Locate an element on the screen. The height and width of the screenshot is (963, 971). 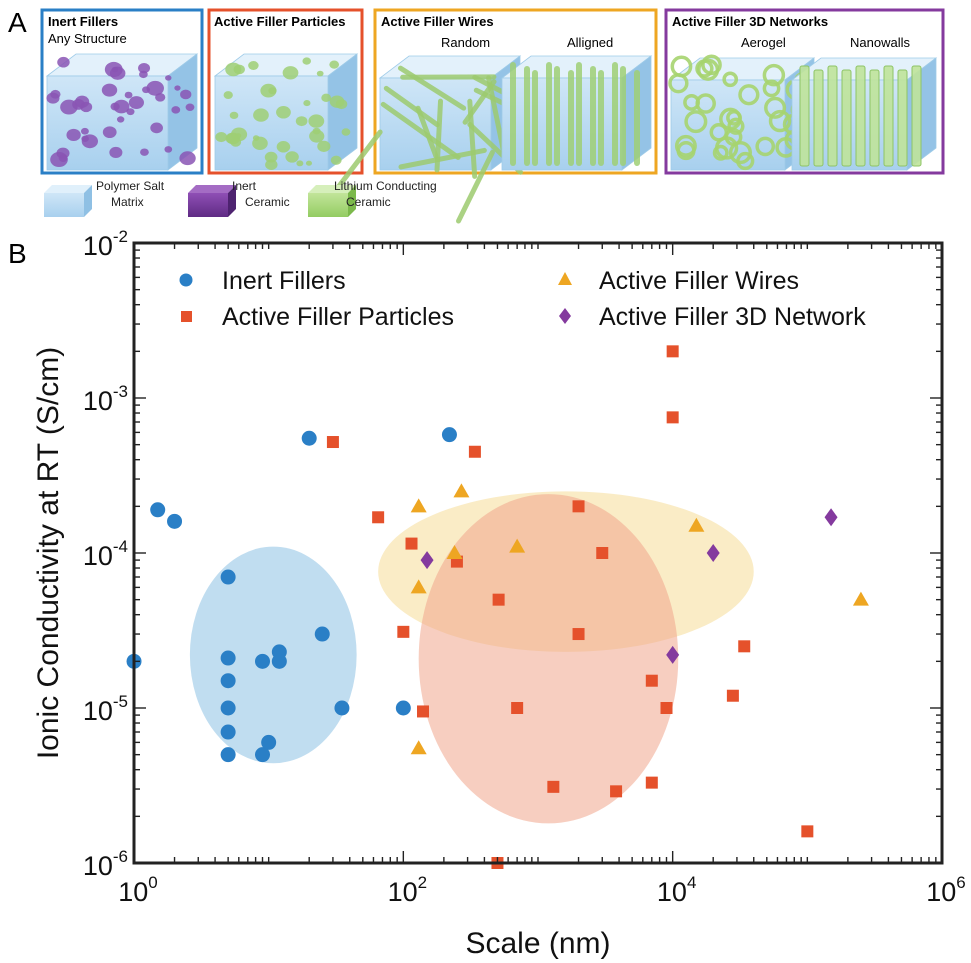
legend-lithium-line2: Ceramic is located at coordinates (368, 202).